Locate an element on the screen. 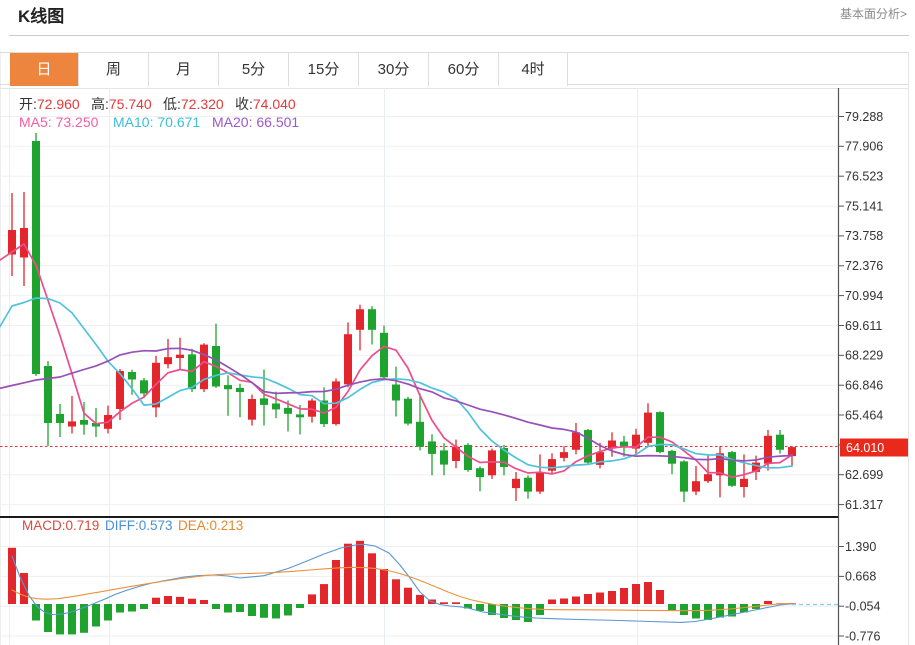 The image size is (915, 645). svg-text: 73.758 is located at coordinates (864, 236).